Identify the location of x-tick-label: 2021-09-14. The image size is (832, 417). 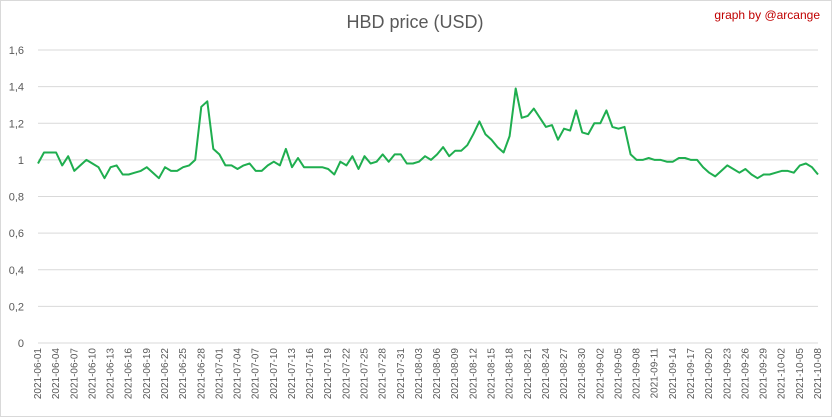
(673, 374).